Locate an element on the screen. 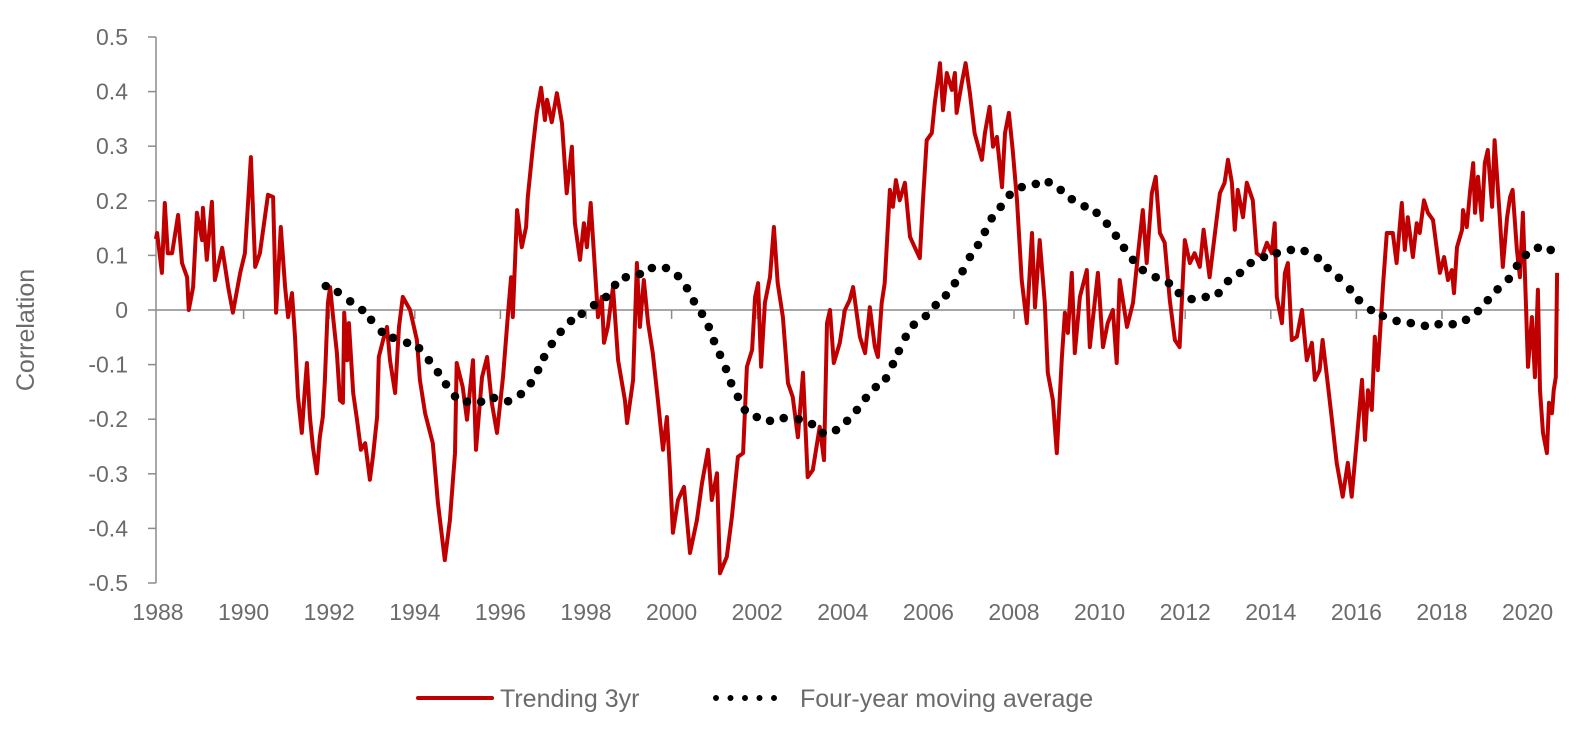 The image size is (1587, 747). x-tick-label: 2018 is located at coordinates (1441, 612).